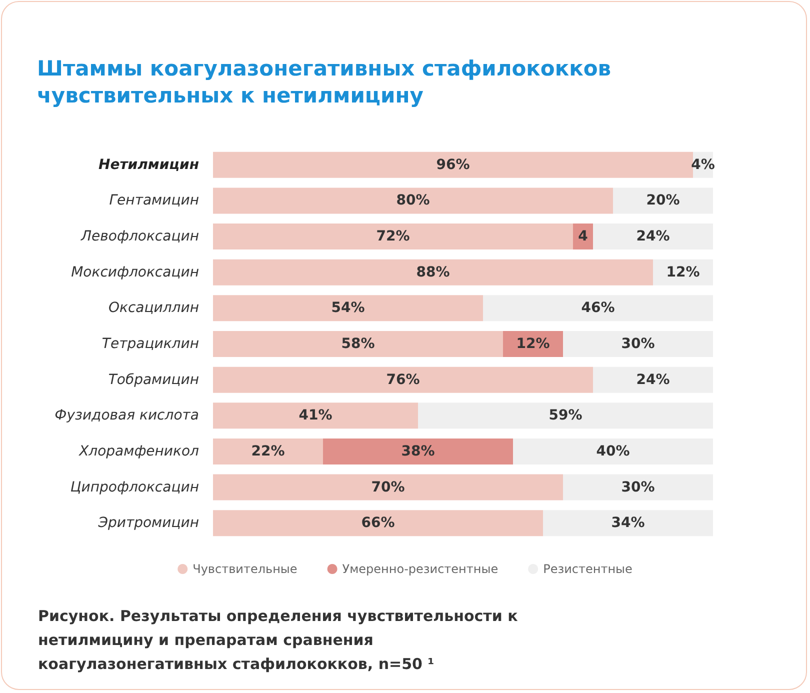 The image size is (810, 693). I want to click on data-label: 59%, so click(565, 416).